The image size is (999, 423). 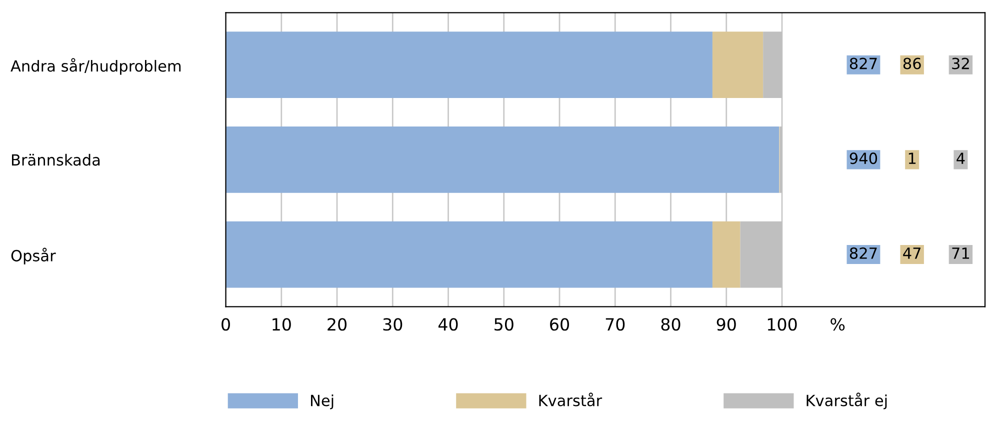 What do you see at coordinates (504, 324) in the screenshot?
I see `x-tick-label: 50` at bounding box center [504, 324].